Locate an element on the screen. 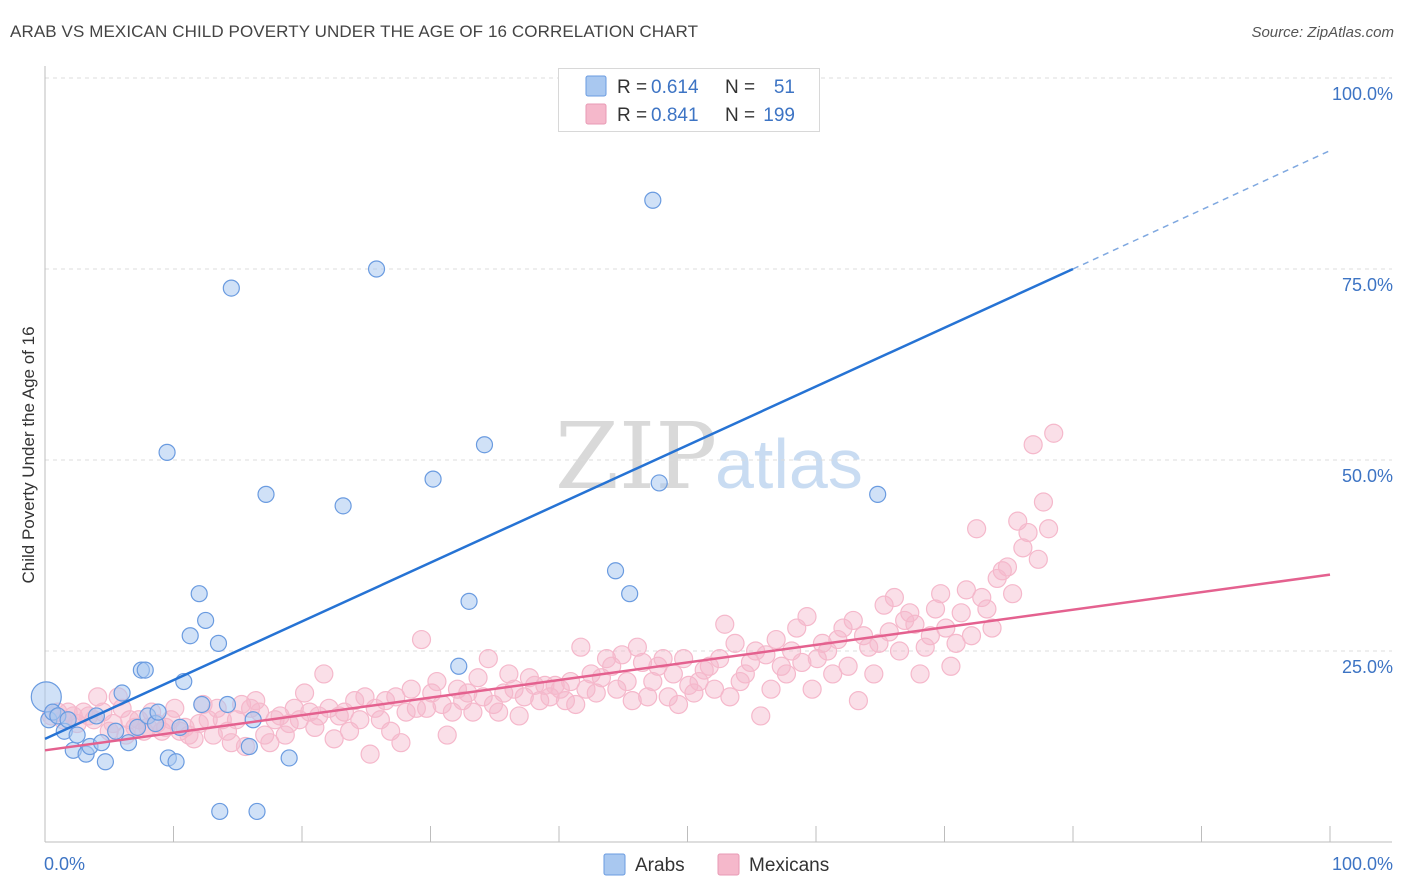  legend-arabs-label: Arabs is located at coordinates (660, 865).